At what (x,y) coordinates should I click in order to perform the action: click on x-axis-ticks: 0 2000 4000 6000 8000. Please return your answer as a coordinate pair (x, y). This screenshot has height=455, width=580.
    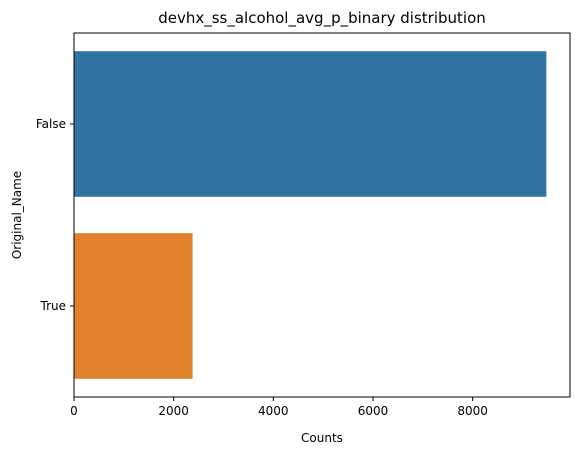
    Looking at the image, I should click on (279, 407).